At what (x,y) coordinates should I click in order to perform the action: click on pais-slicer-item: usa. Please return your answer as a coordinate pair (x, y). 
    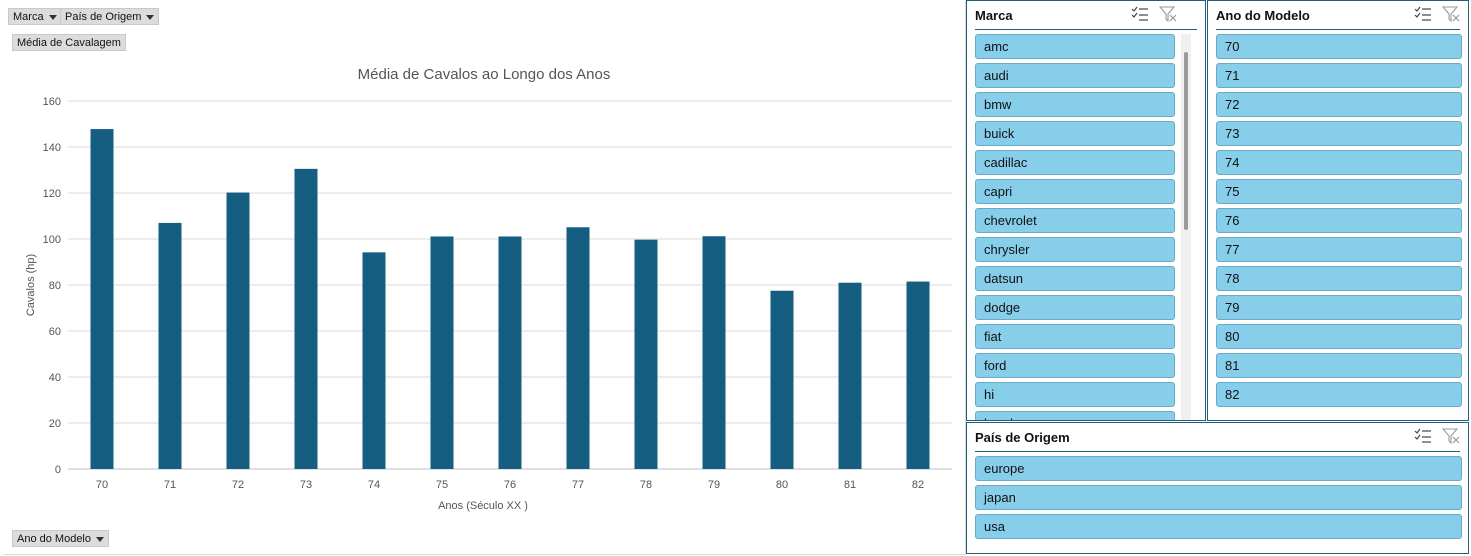
    Looking at the image, I should click on (1218, 526).